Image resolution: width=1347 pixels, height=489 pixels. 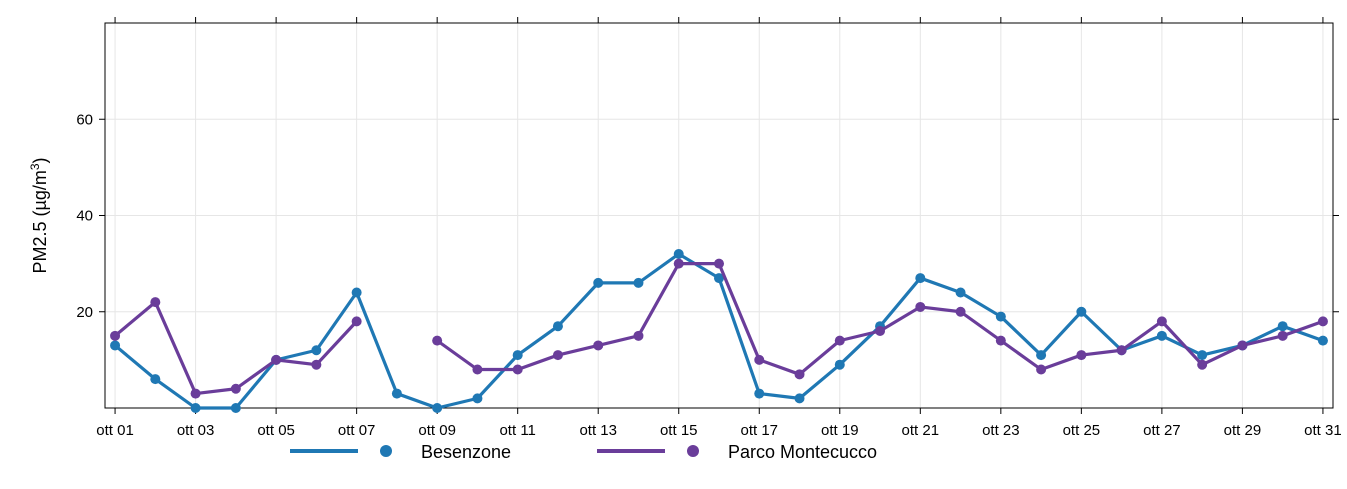 I want to click on y-tick-label: 60, so click(x=84, y=119).